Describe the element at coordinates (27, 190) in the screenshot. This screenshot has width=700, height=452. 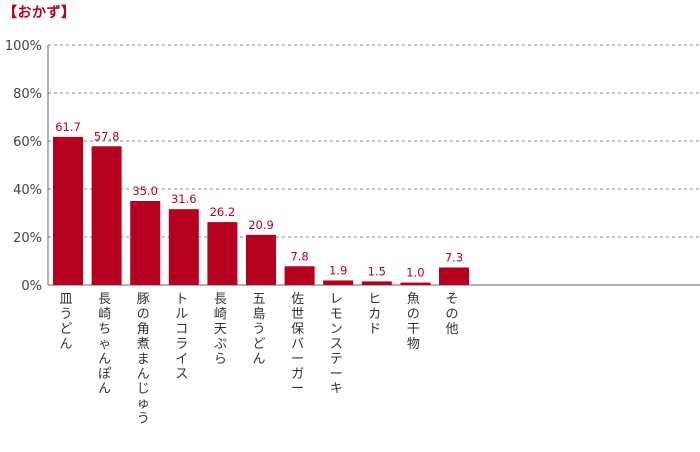
I see `y-tick-label: 40%` at that location.